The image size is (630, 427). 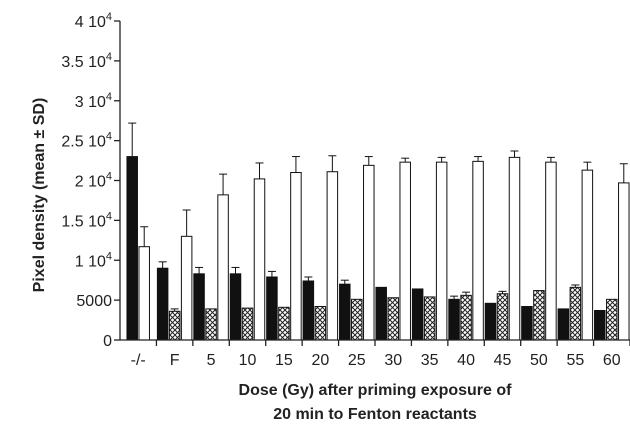 What do you see at coordinates (612, 360) in the screenshot?
I see `x-tick-label: 60` at bounding box center [612, 360].